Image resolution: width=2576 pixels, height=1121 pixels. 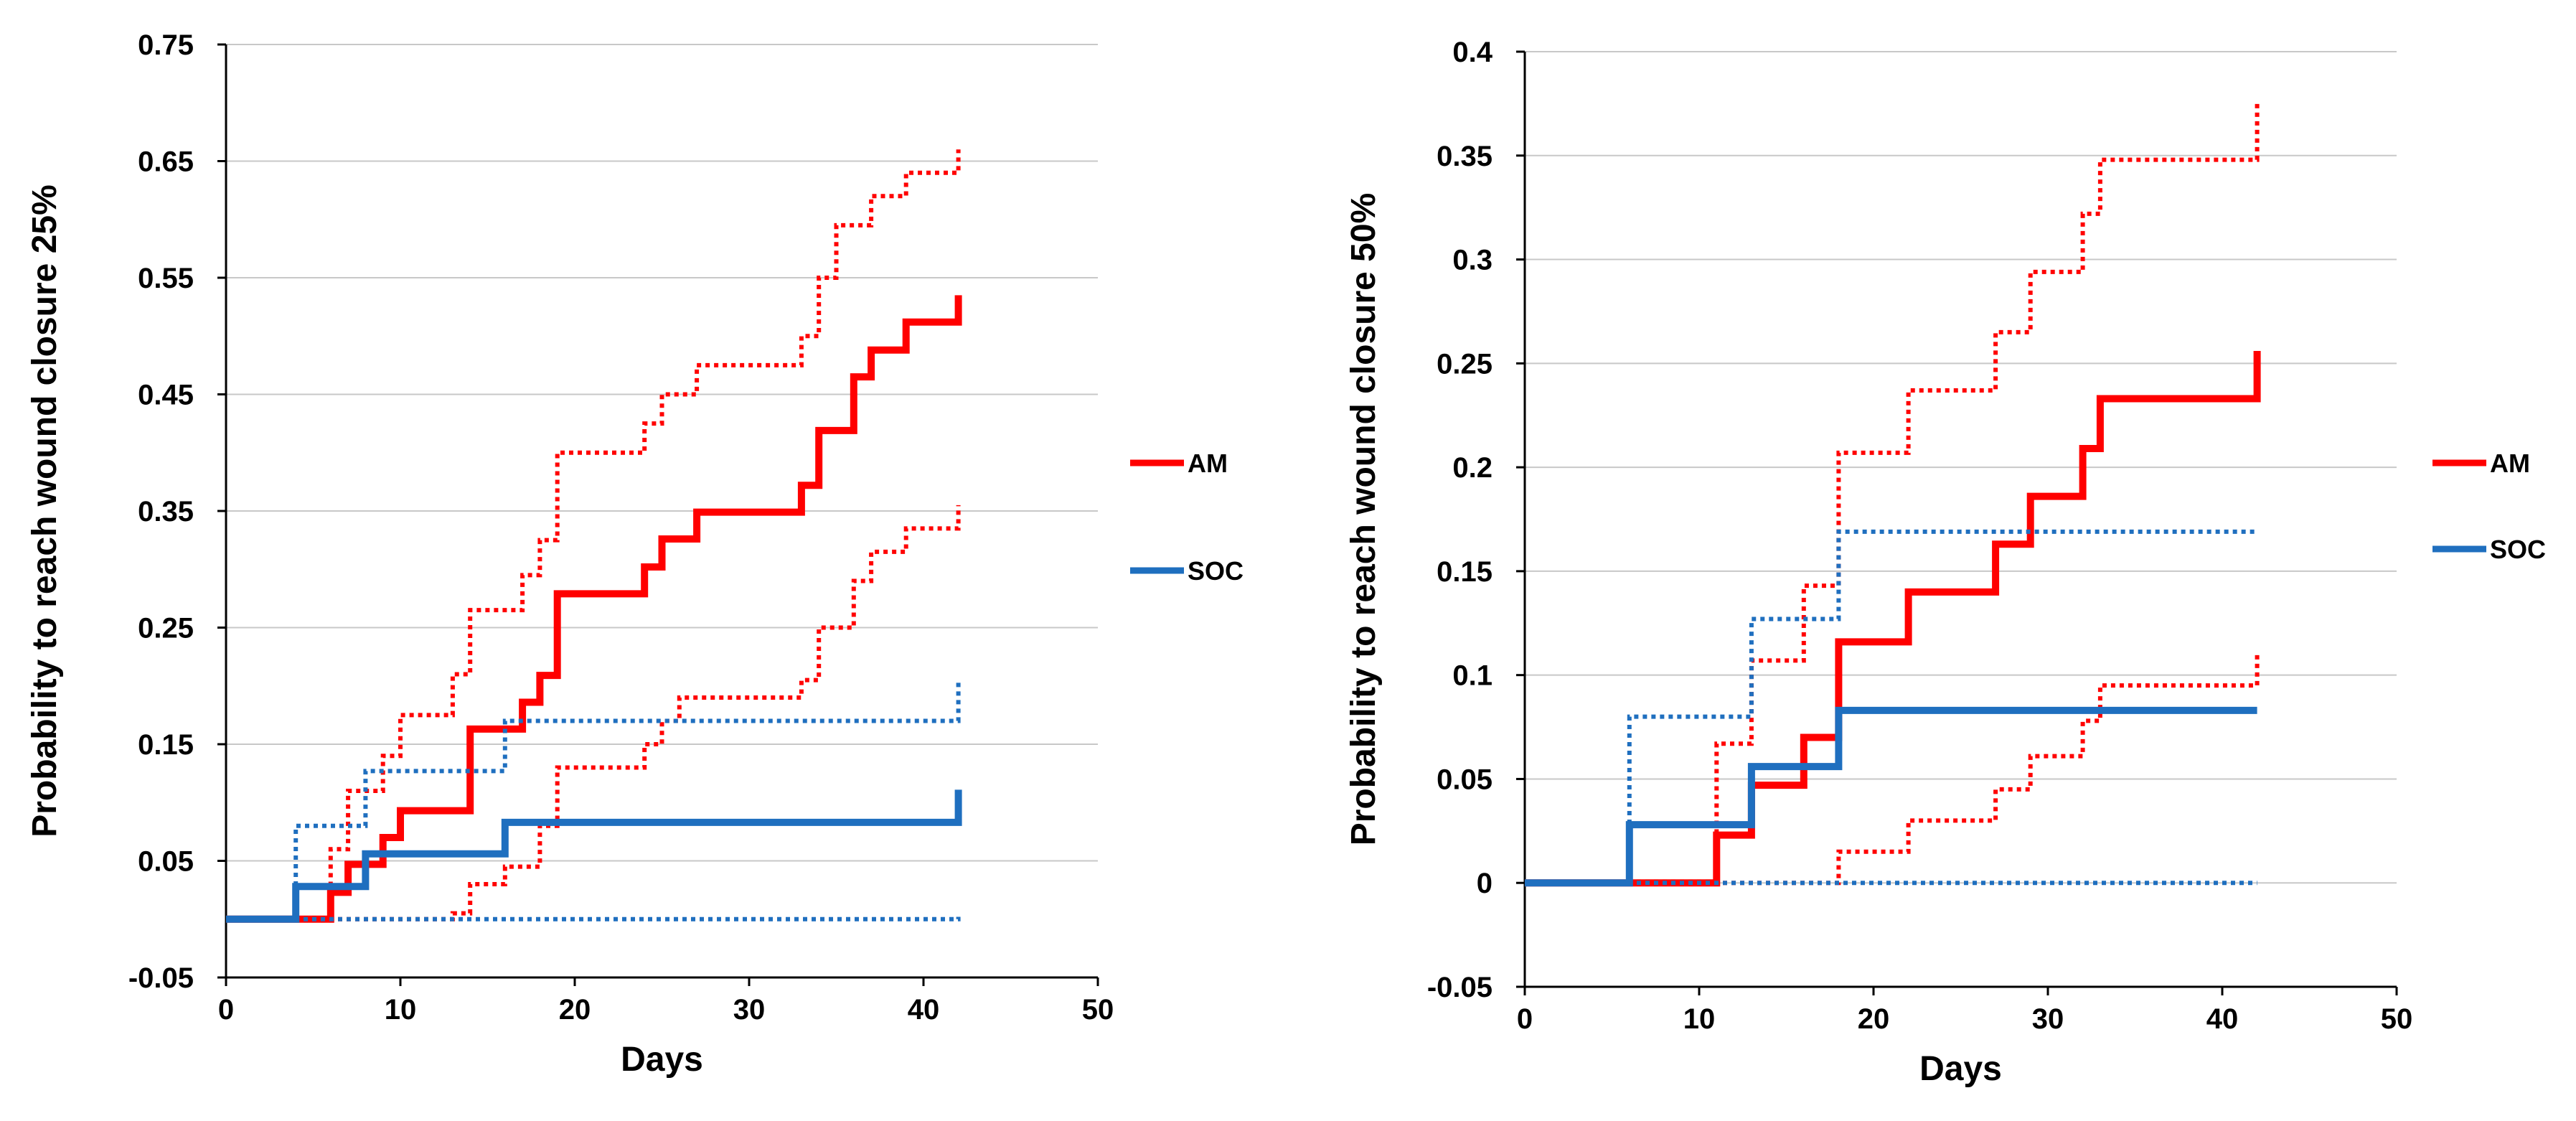 I want to click on y-axis-title: Probability to reach wound closure 25%, so click(x=45, y=511).